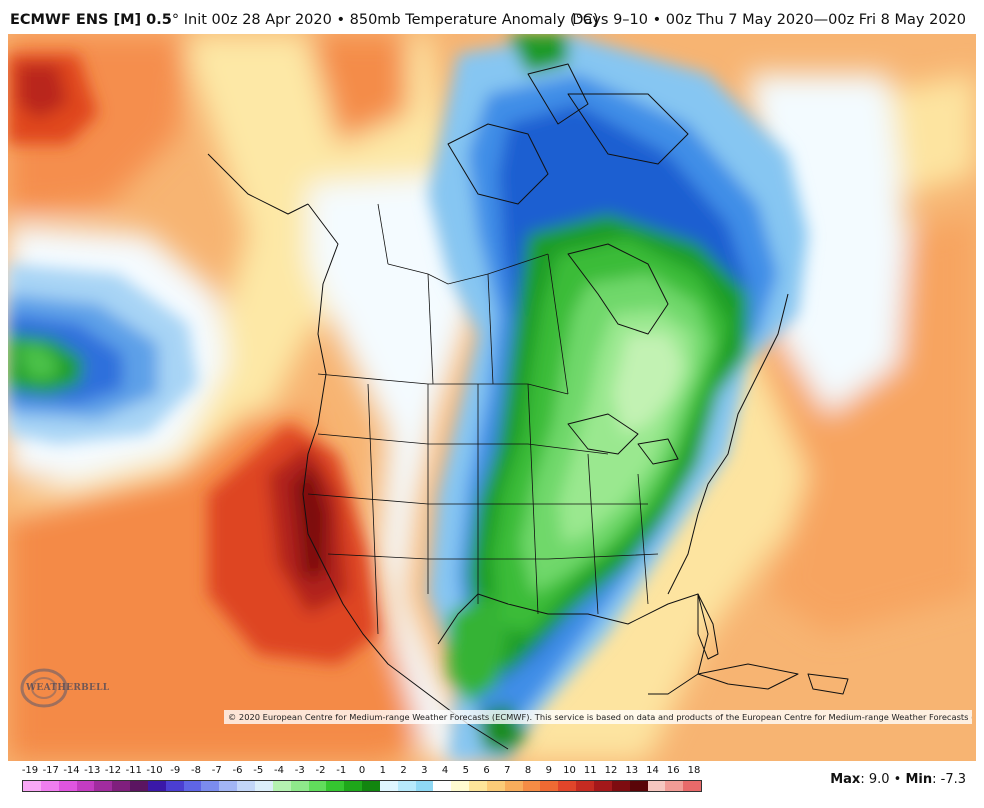 The image size is (984, 808). I want to click on legend-tick-label: 12, so click(611, 770).